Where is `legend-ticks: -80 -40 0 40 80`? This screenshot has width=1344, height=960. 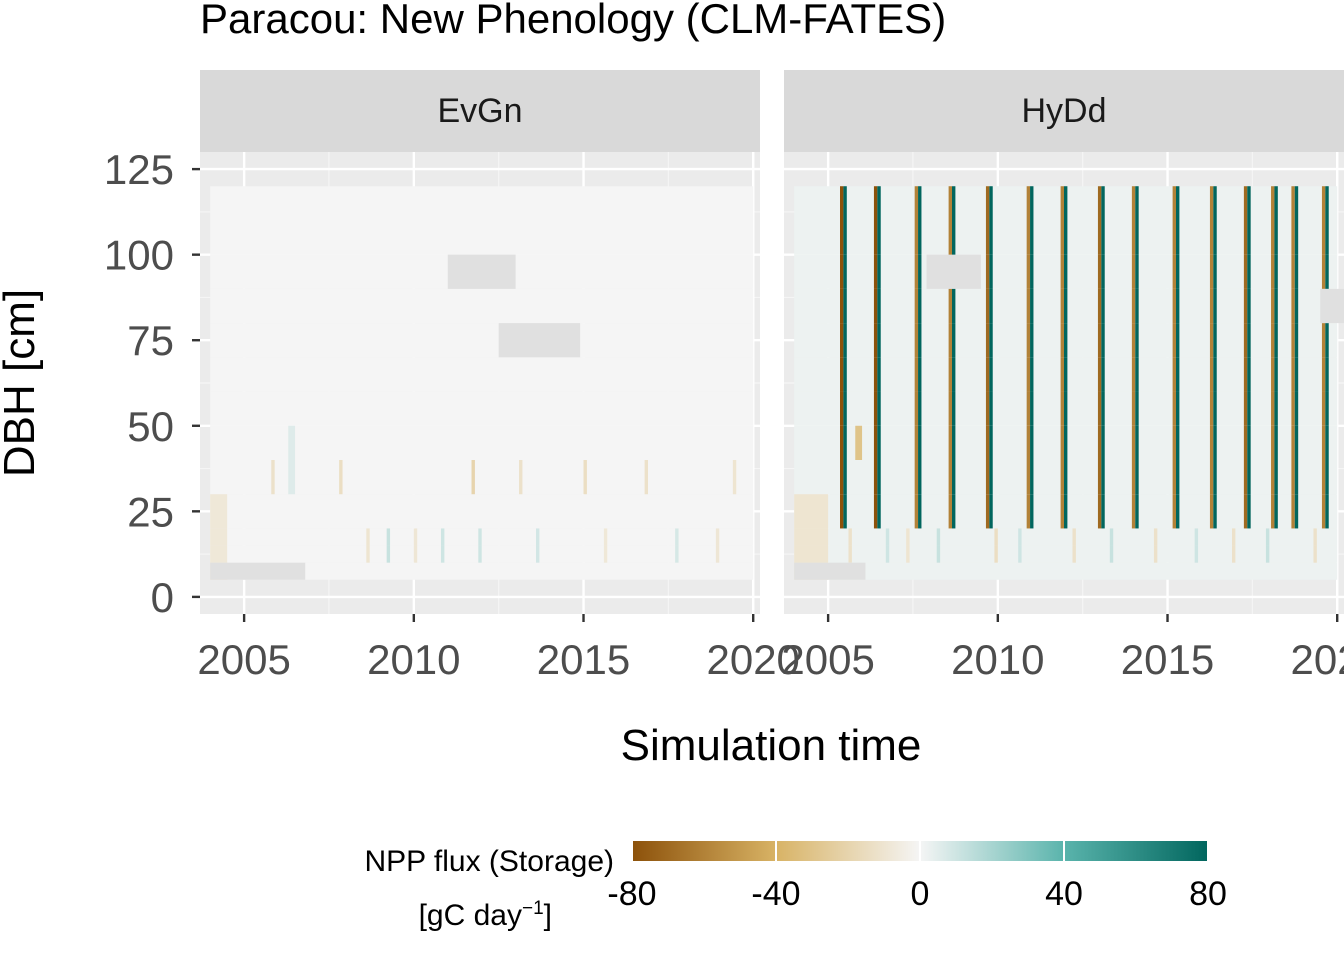
legend-ticks: -80 -40 0 40 80 is located at coordinates (917, 877).